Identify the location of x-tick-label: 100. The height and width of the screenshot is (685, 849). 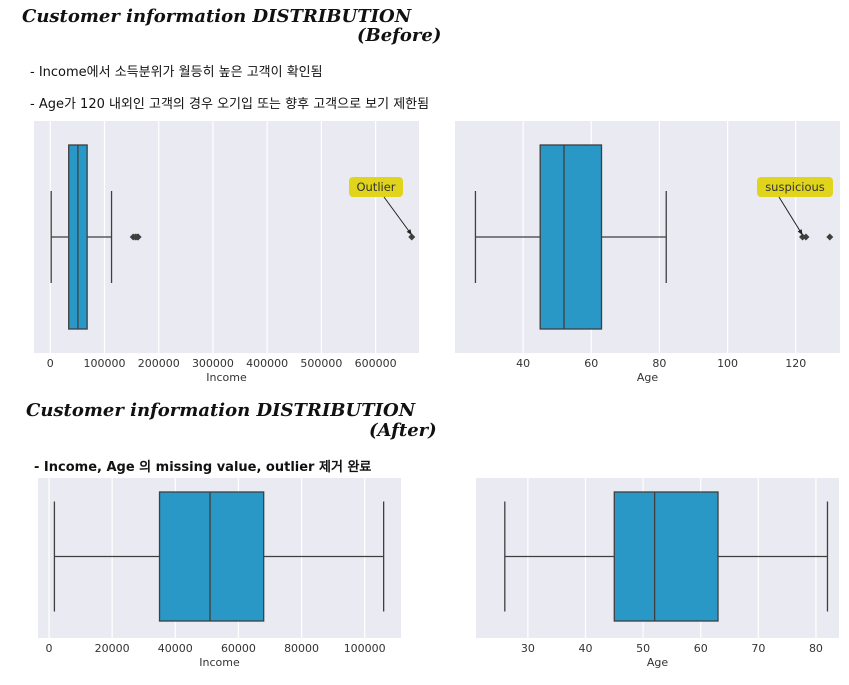
(727, 363).